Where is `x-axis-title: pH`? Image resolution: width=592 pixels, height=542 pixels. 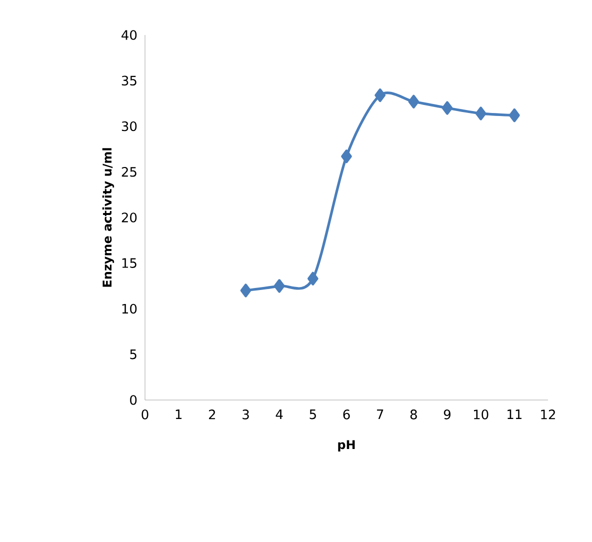 x-axis-title: pH is located at coordinates (346, 446).